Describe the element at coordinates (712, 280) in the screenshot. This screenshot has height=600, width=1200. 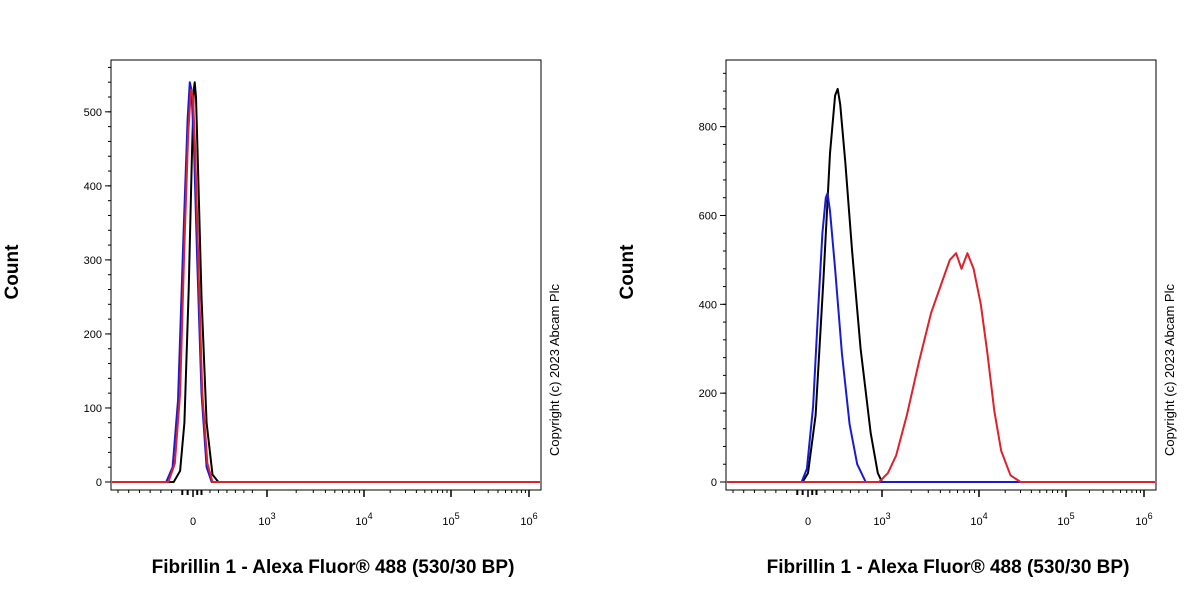
I see `y-axis: 0 200 400 600 800` at that location.